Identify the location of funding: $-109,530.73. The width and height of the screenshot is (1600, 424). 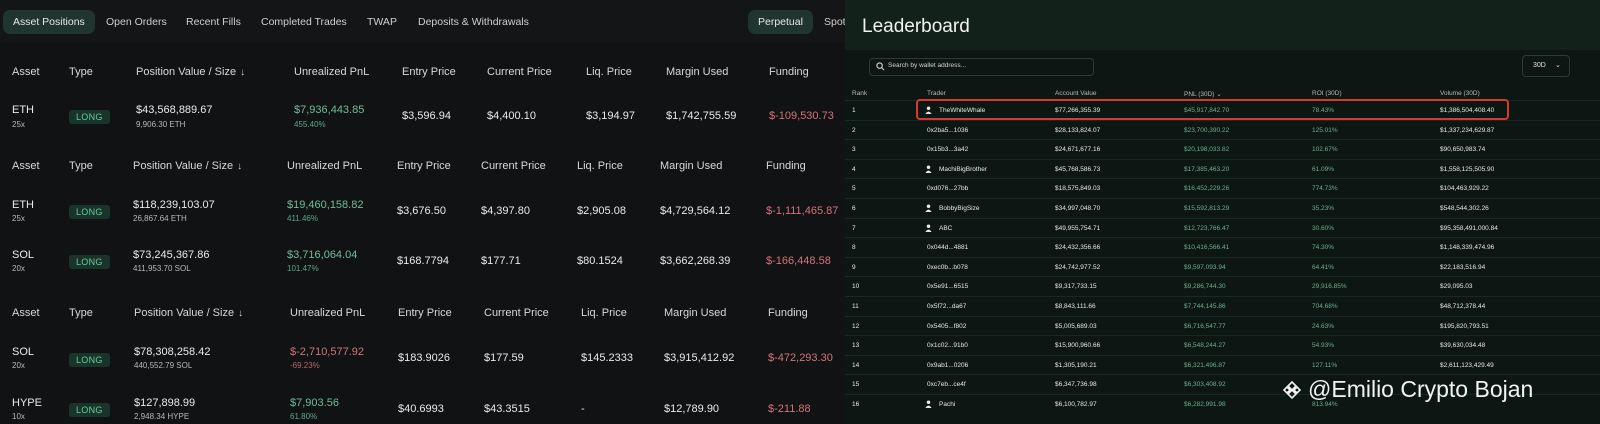
(801, 116).